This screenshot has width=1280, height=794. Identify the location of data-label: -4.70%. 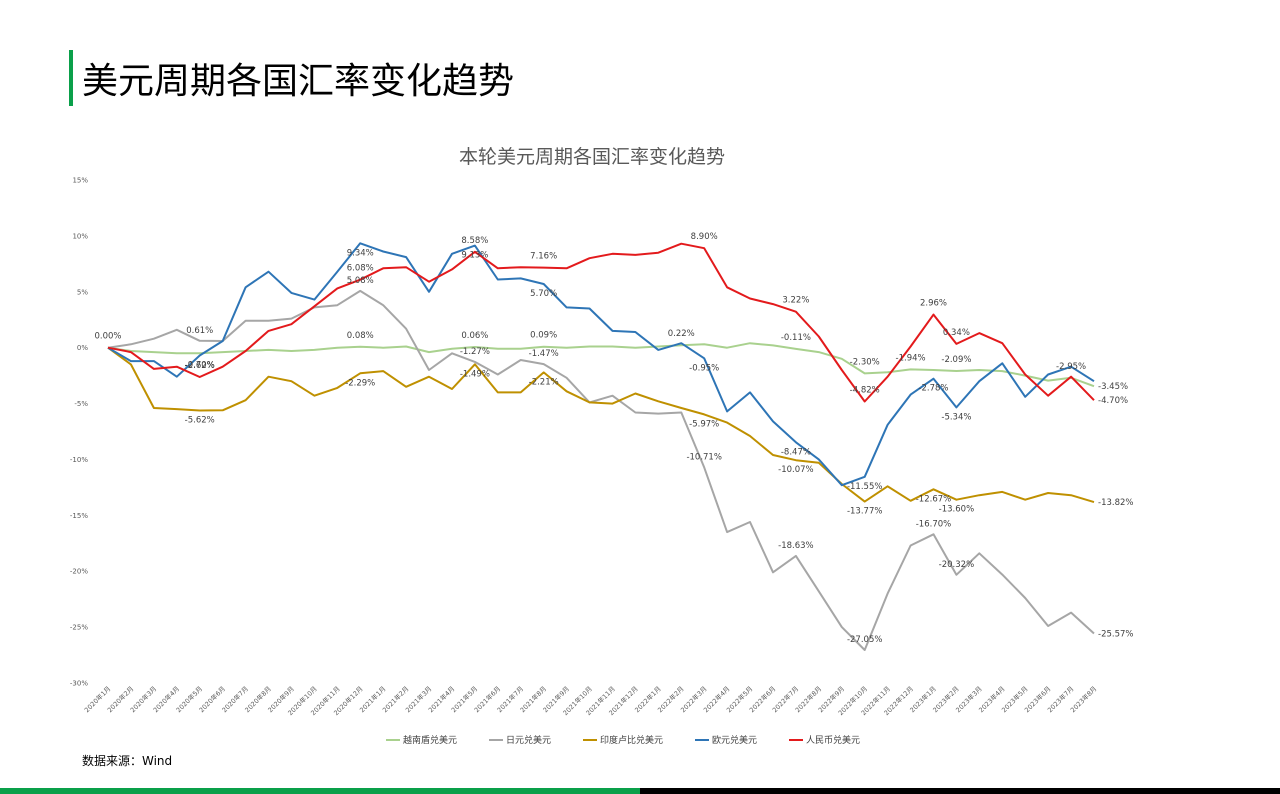
(1113, 401).